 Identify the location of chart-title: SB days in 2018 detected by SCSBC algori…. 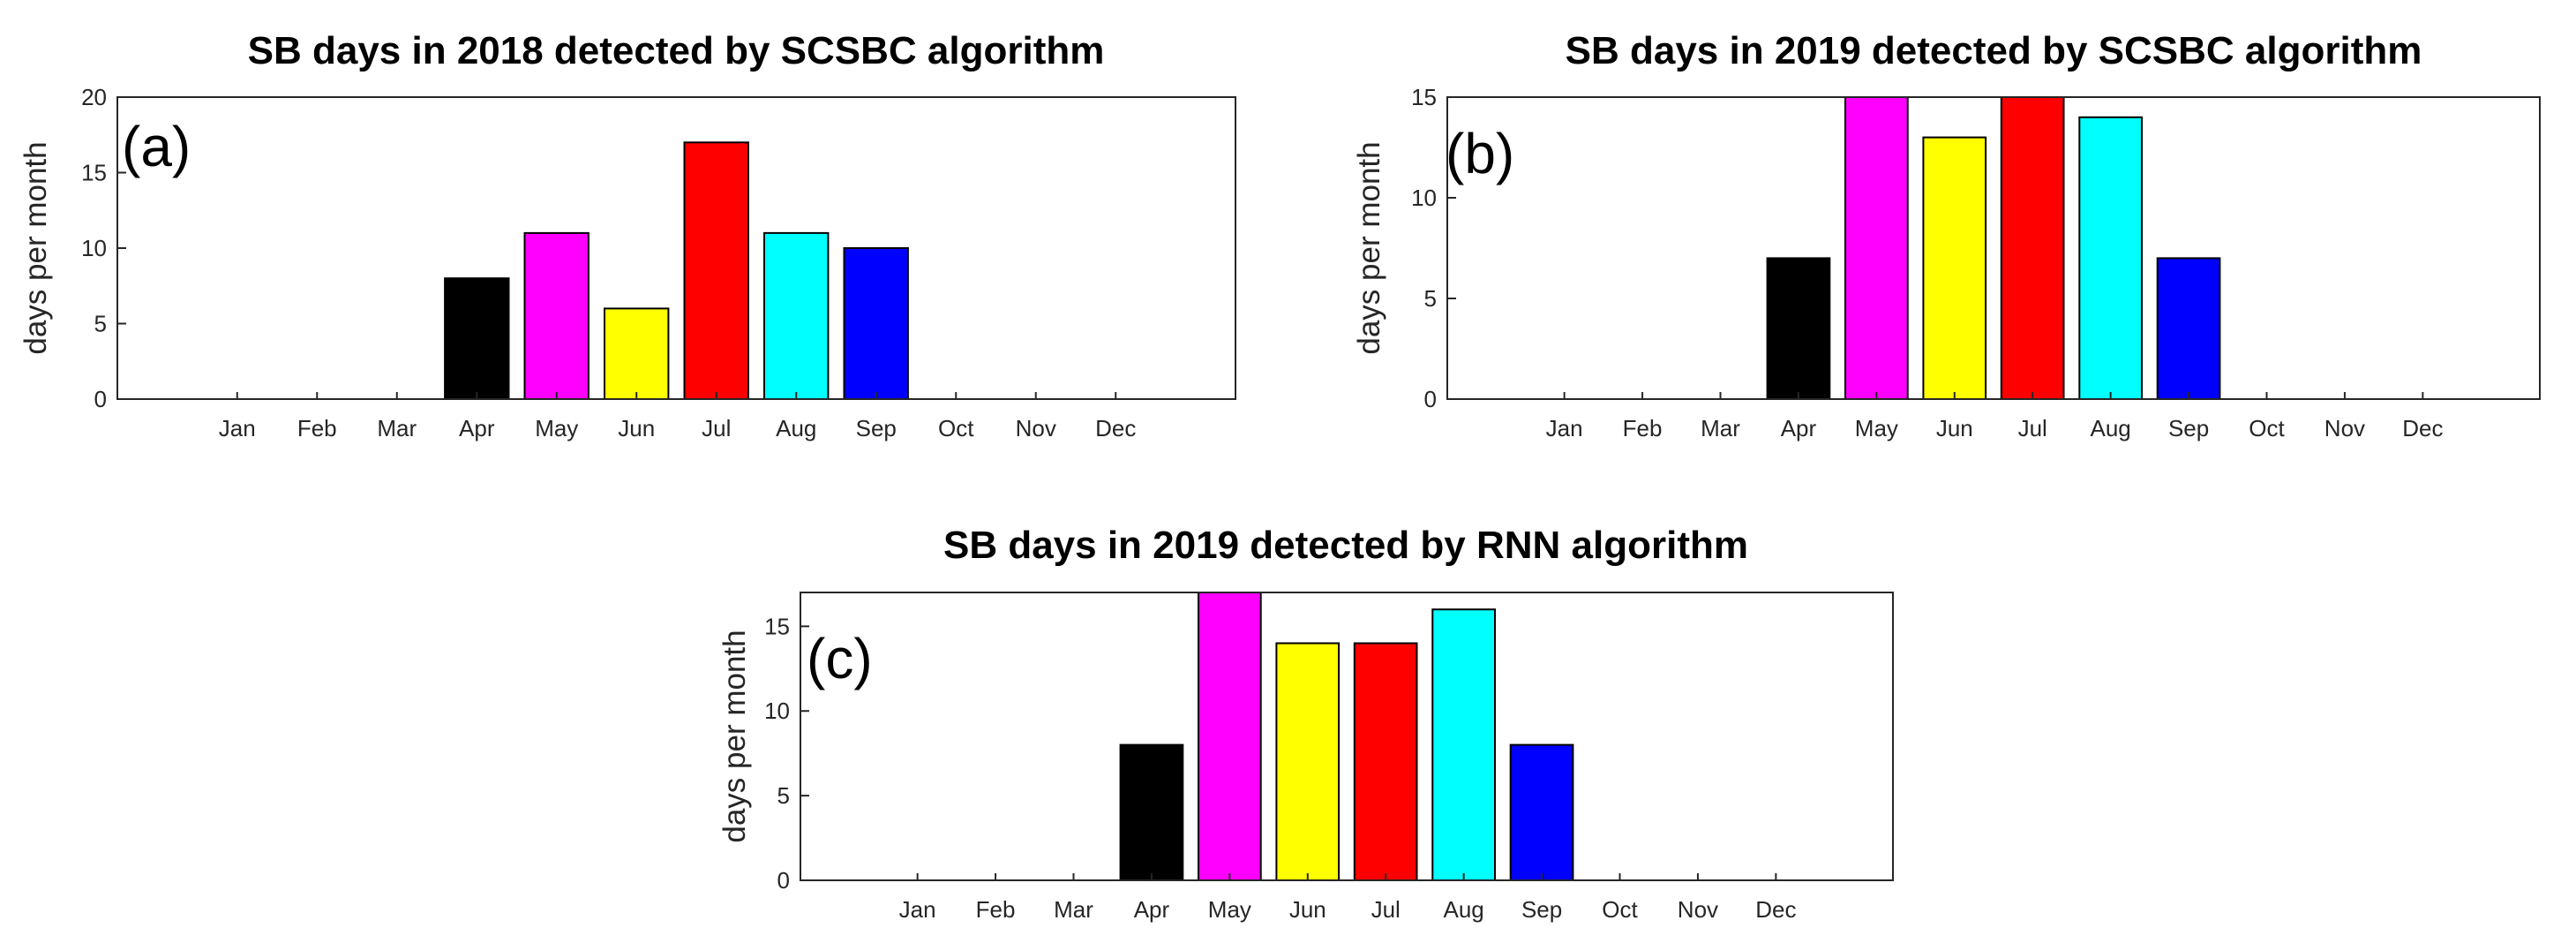
(676, 50).